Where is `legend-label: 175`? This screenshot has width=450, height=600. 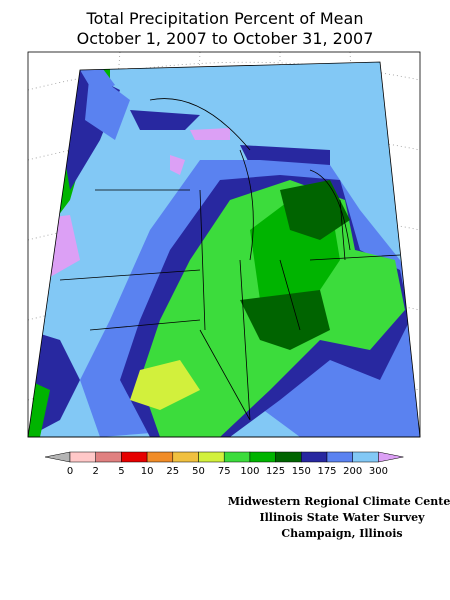 legend-label: 175 is located at coordinates (326, 471).